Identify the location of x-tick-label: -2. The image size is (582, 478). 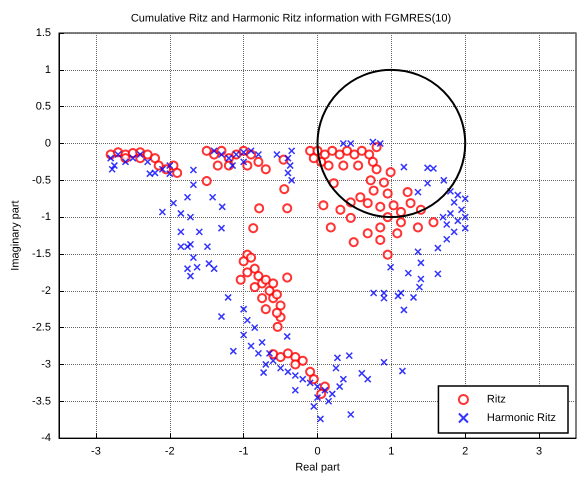
(169, 452).